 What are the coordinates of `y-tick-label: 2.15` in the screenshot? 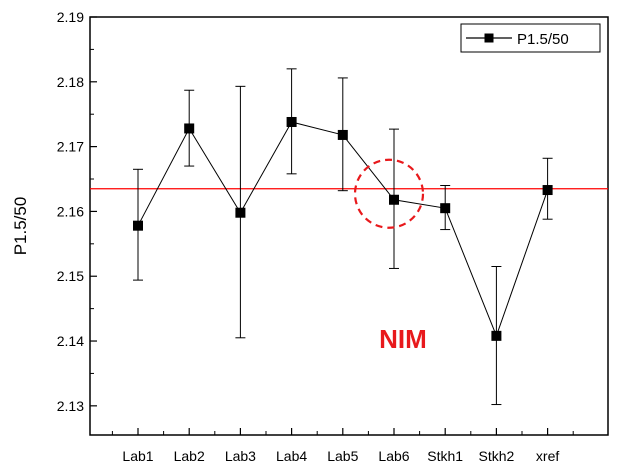 It's located at (70, 276).